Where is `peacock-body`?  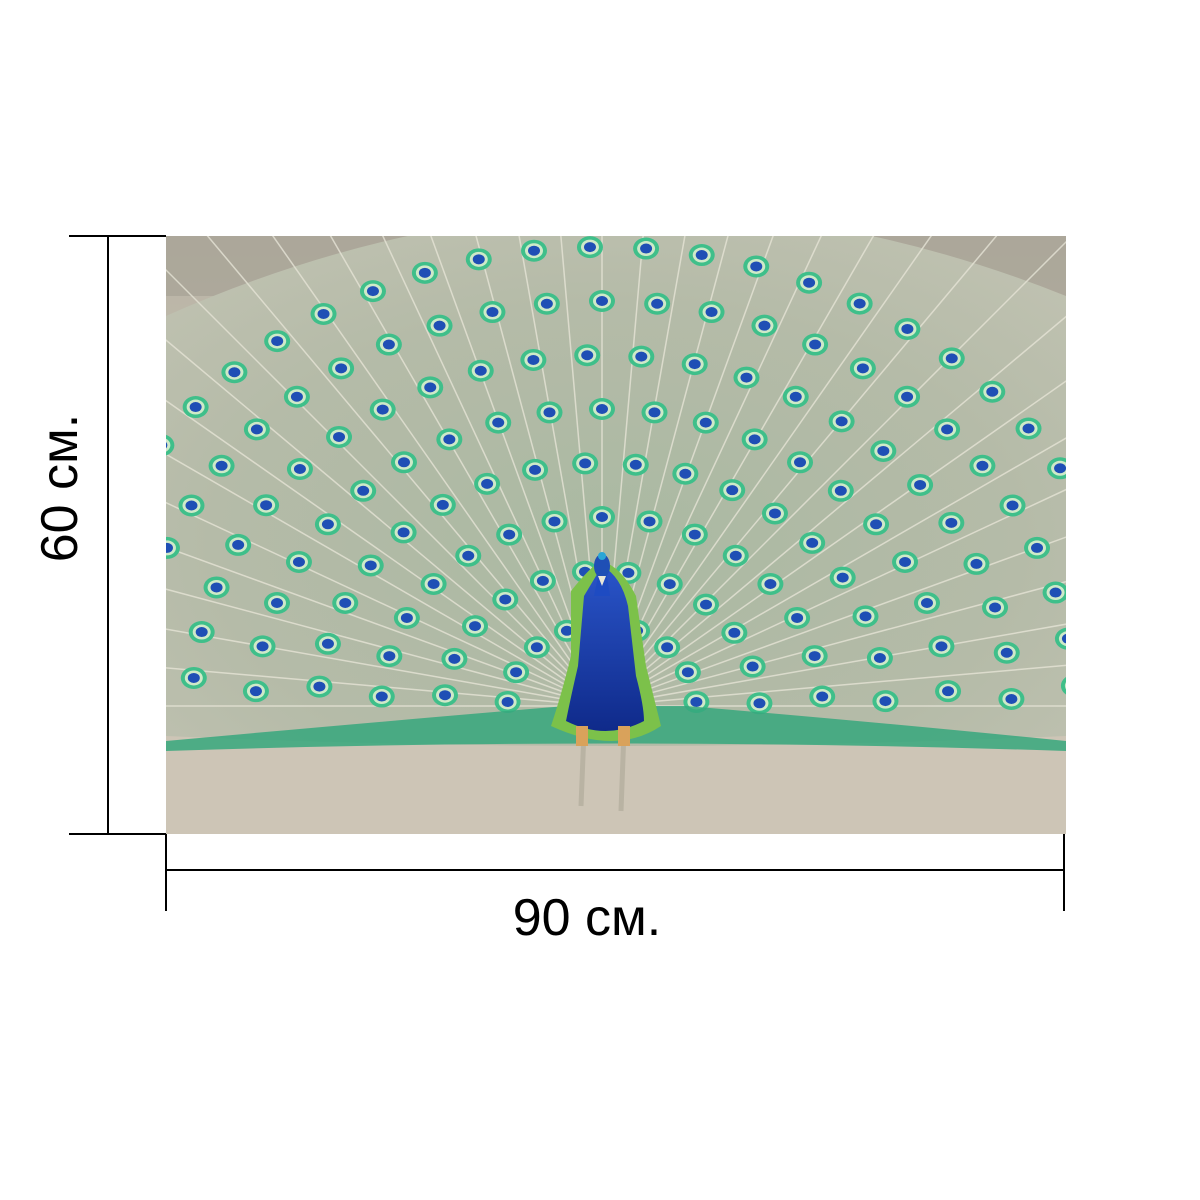 peacock-body is located at coordinates (606, 682).